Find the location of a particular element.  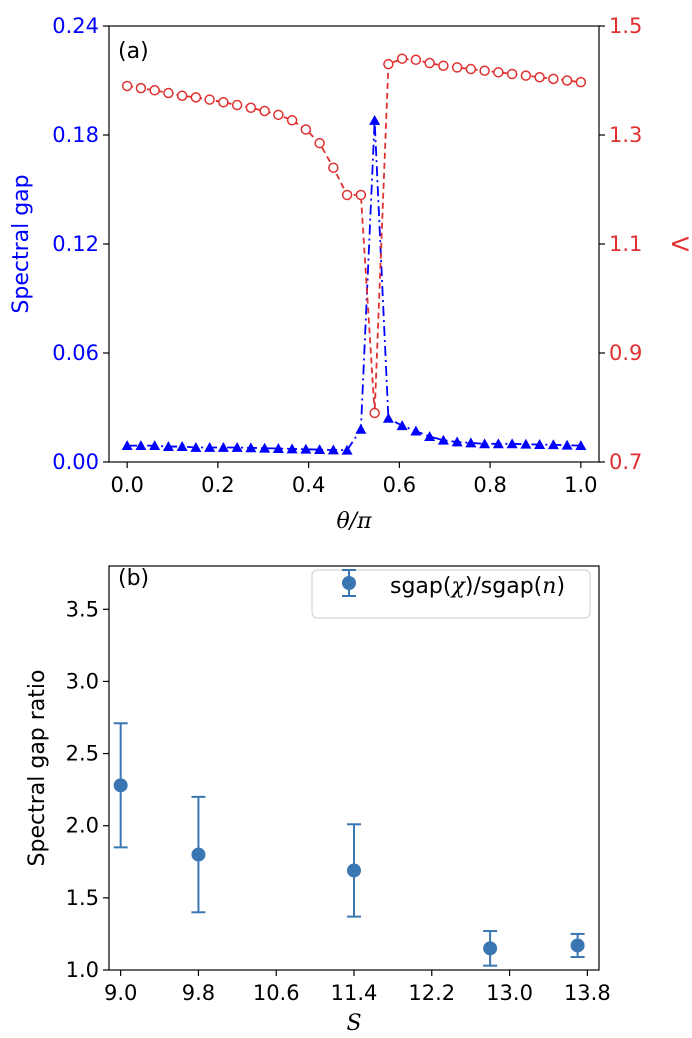

legend: sgap(χ)/sgap(n) is located at coordinates (451, 594).